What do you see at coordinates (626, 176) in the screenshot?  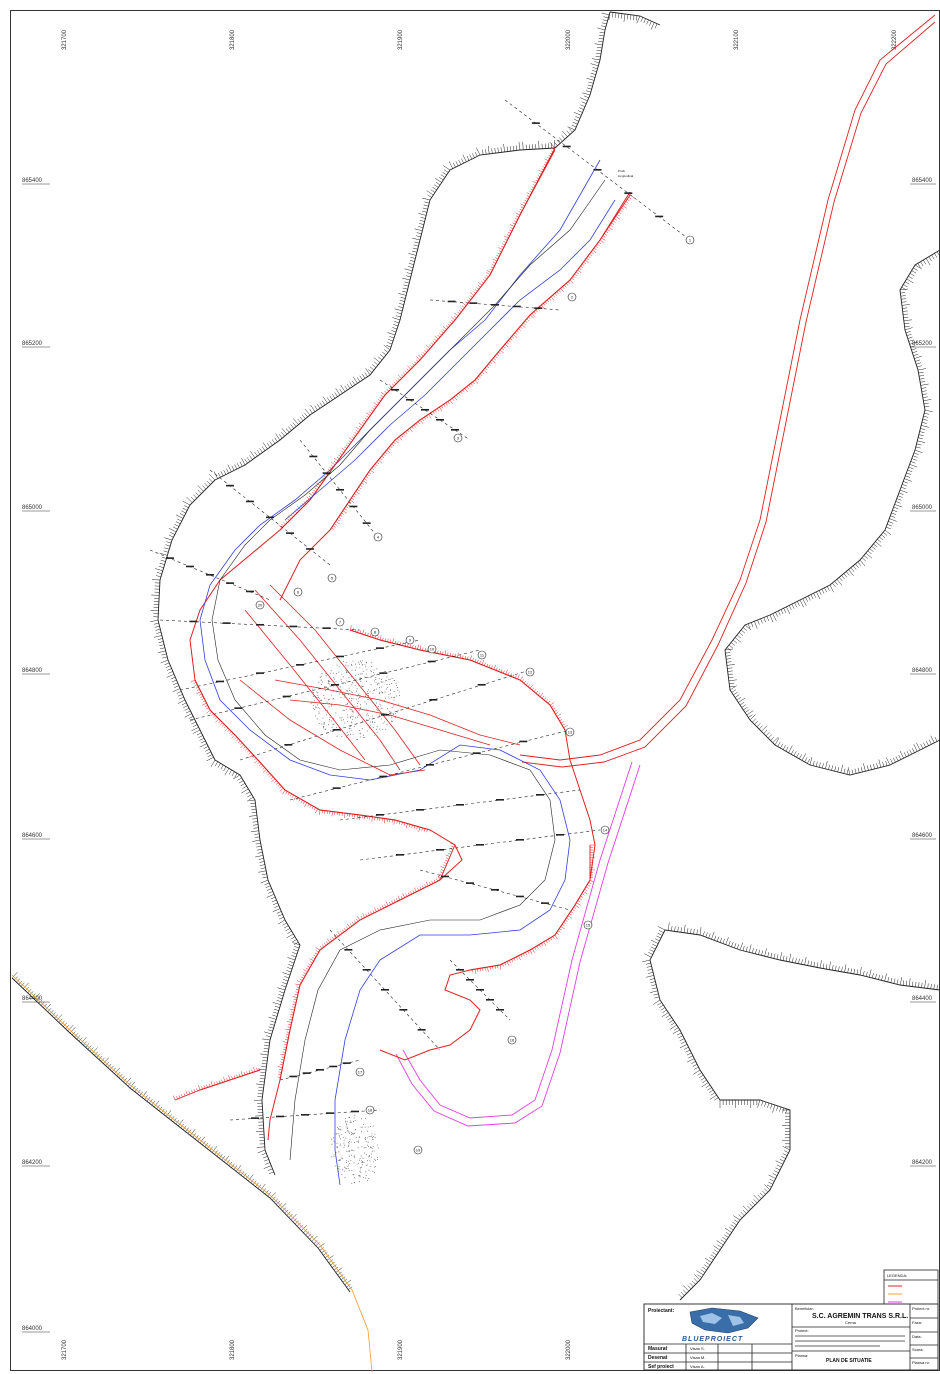 I see `profile-label-line2: longitudinal` at bounding box center [626, 176].